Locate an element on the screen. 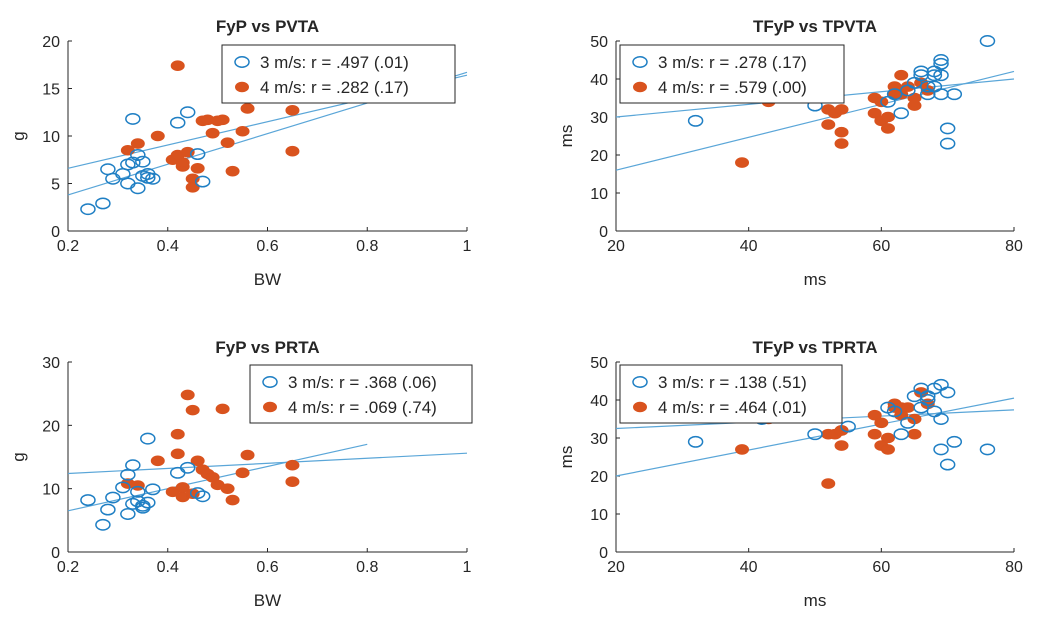 The image size is (1056, 625). legend-label-3ms: 3 m/s: r = .278 (.17) is located at coordinates (732, 62).